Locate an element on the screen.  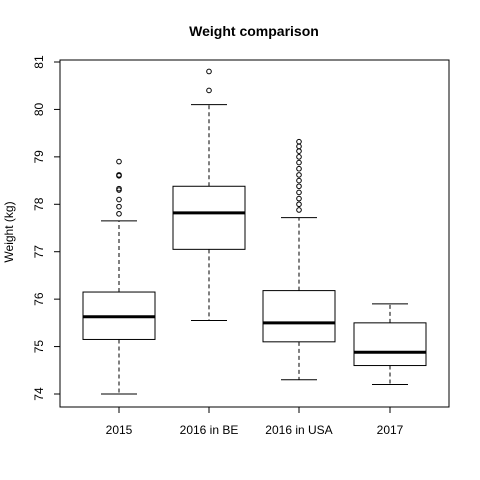
y-tick-label: 74 is located at coordinates (39, 394).